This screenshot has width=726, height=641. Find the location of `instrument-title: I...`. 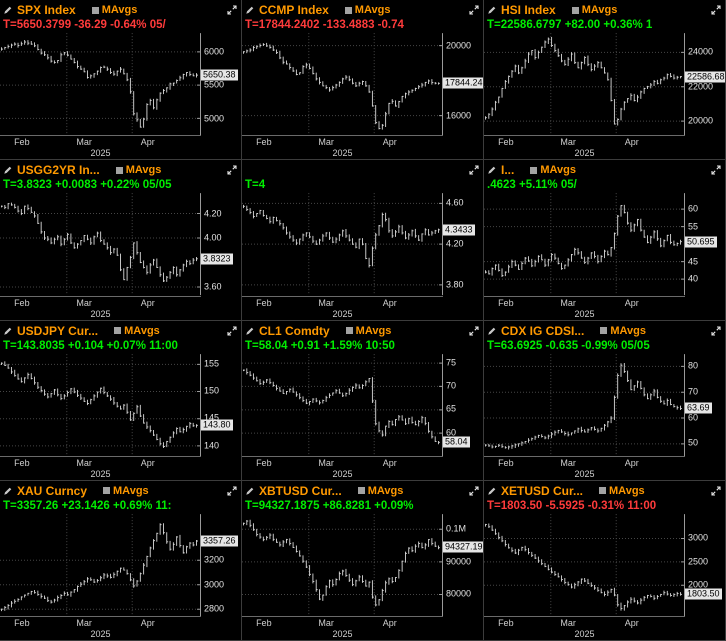

instrument-title: I... is located at coordinates (508, 170).